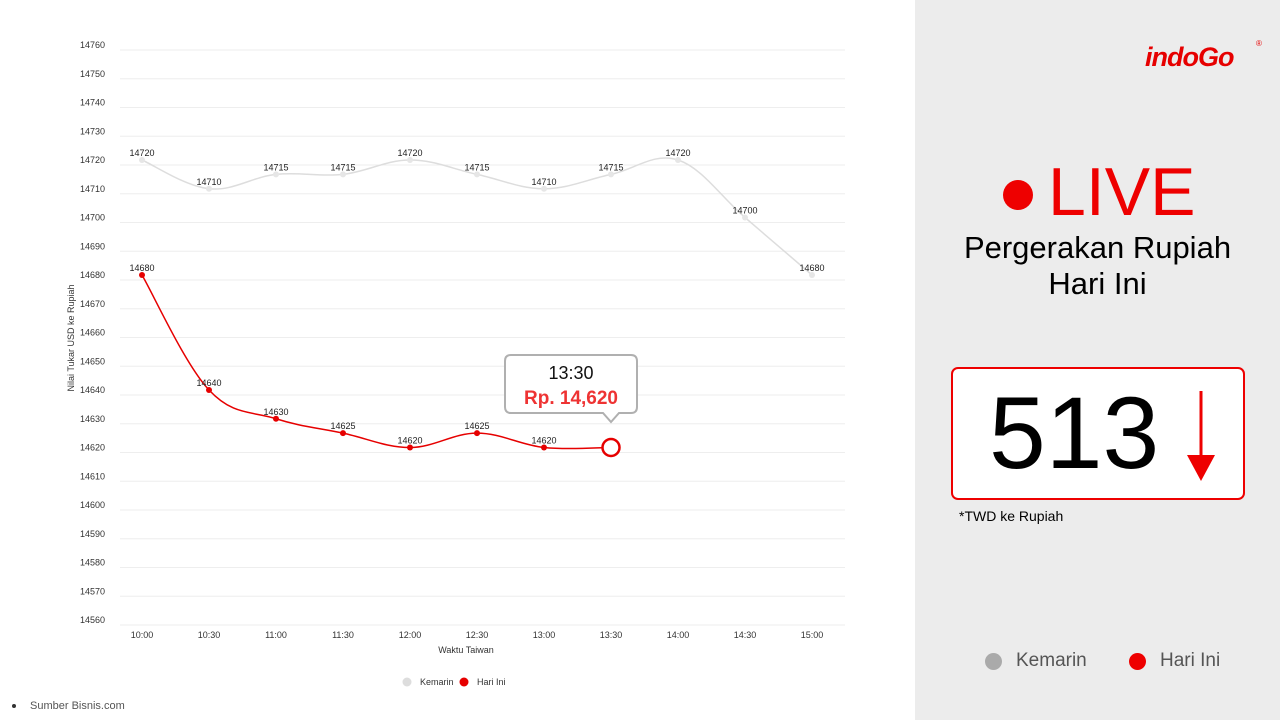  Describe the element at coordinates (1097, 661) in the screenshot. I see `side-legend: Kemarin Hari Ini` at that location.